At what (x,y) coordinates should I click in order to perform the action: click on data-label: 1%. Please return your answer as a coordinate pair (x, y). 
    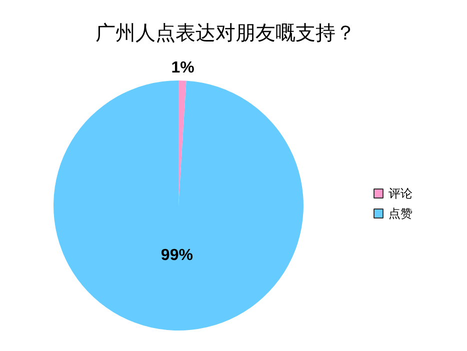
    Looking at the image, I should click on (182, 68).